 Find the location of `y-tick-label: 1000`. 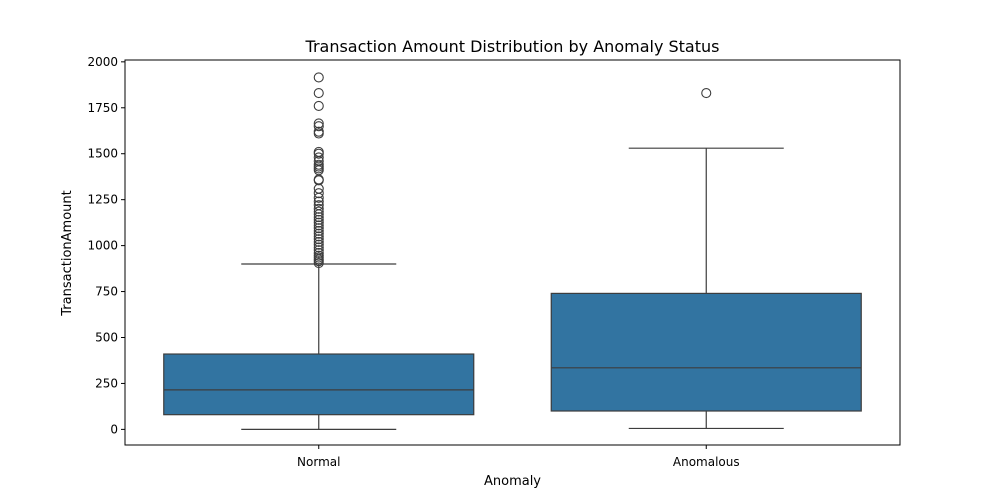

y-tick-label: 1000 is located at coordinates (102, 246).